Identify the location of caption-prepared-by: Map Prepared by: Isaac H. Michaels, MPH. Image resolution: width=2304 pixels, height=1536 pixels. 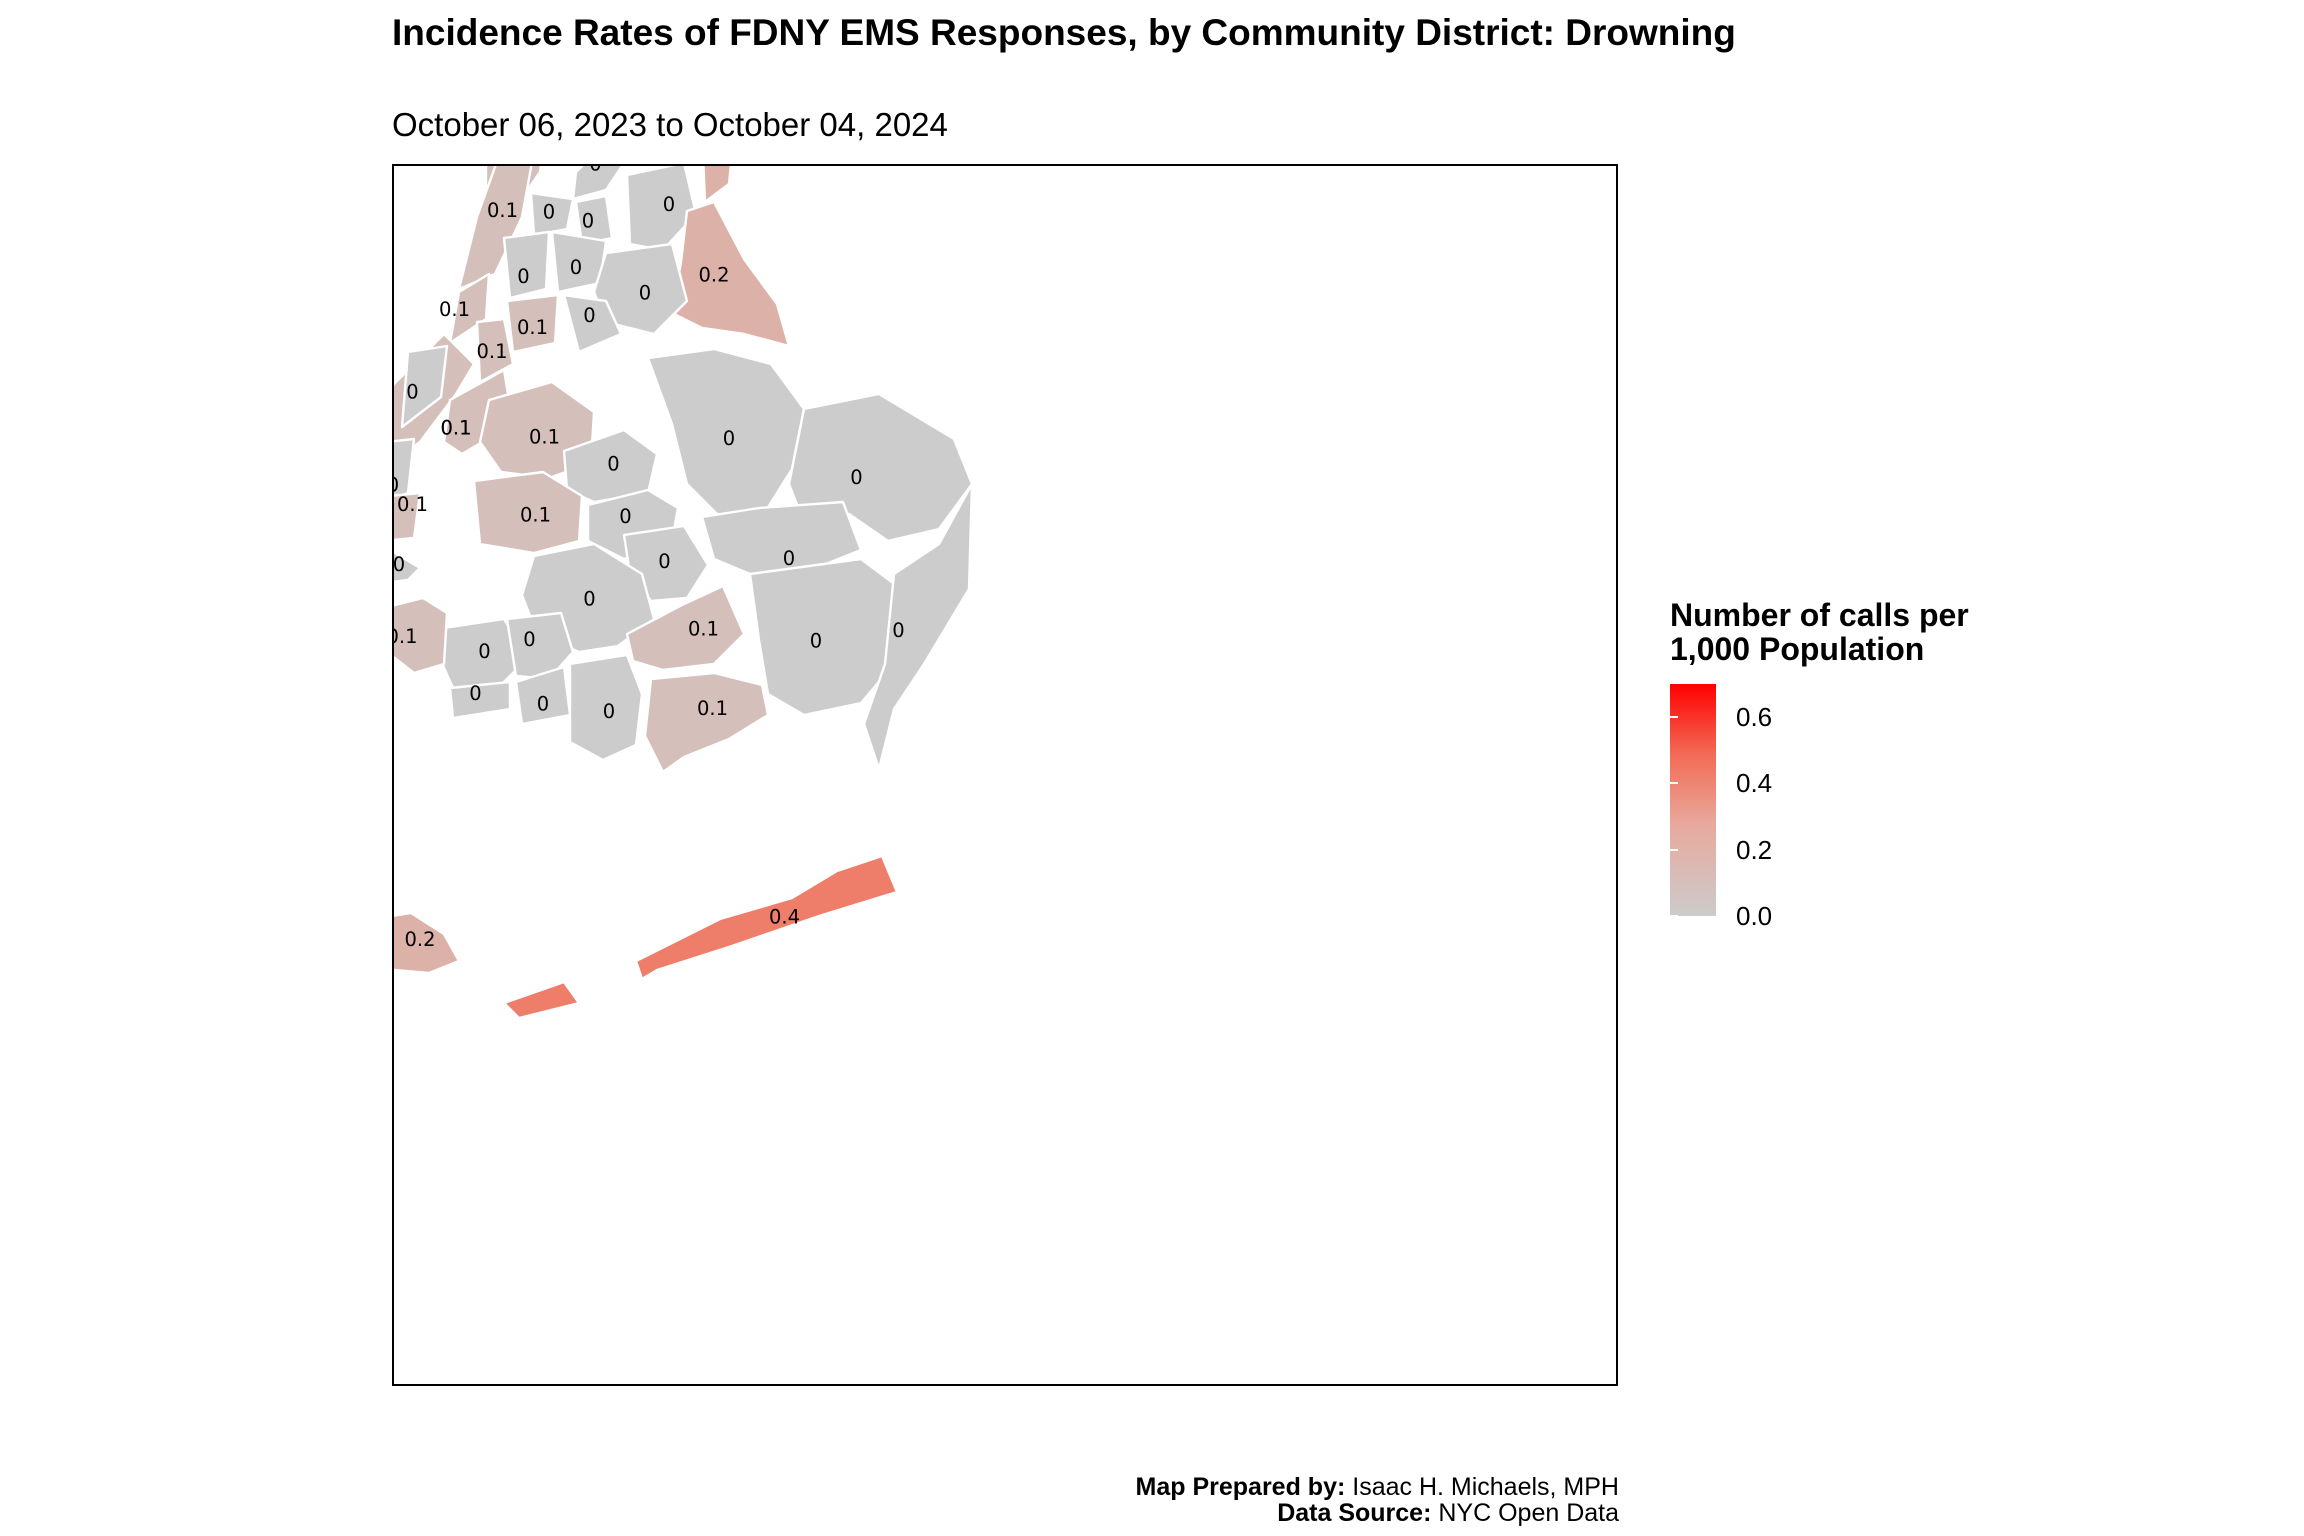
(1377, 1487).